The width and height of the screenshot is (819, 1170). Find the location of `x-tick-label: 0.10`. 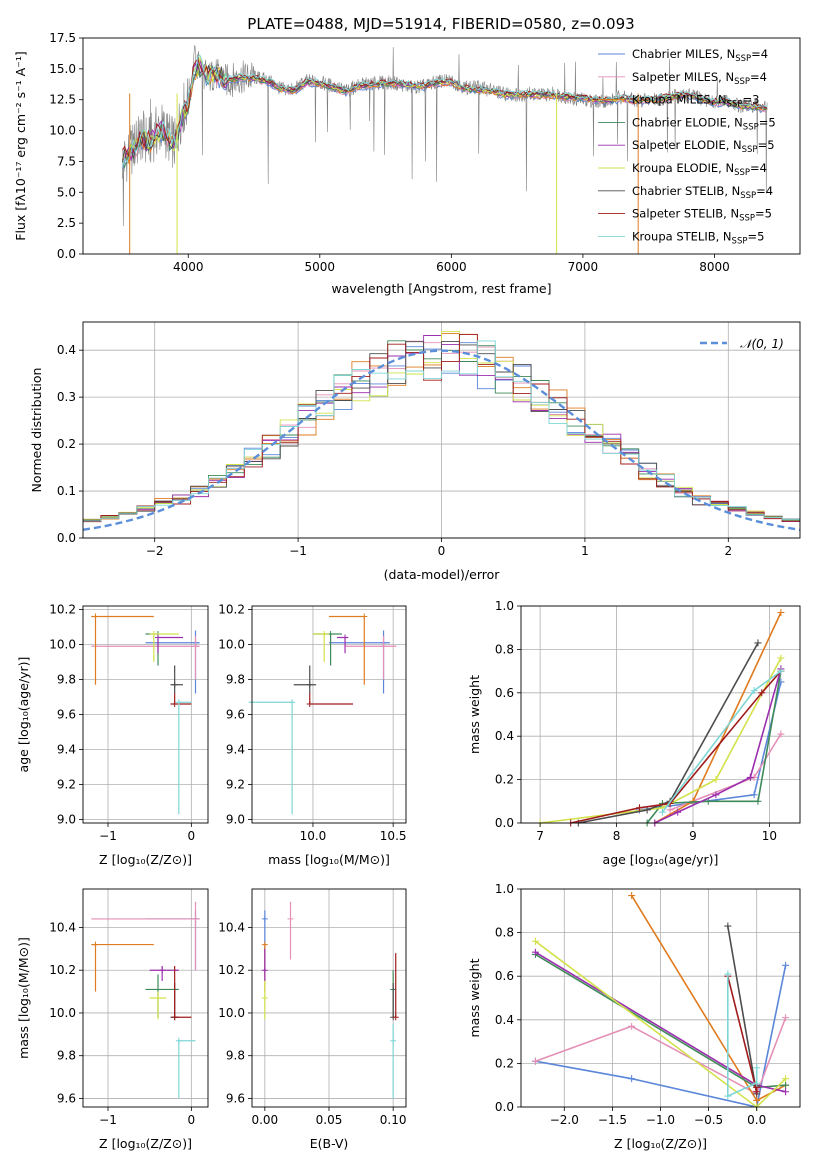

x-tick-label: 0.10 is located at coordinates (393, 1120).